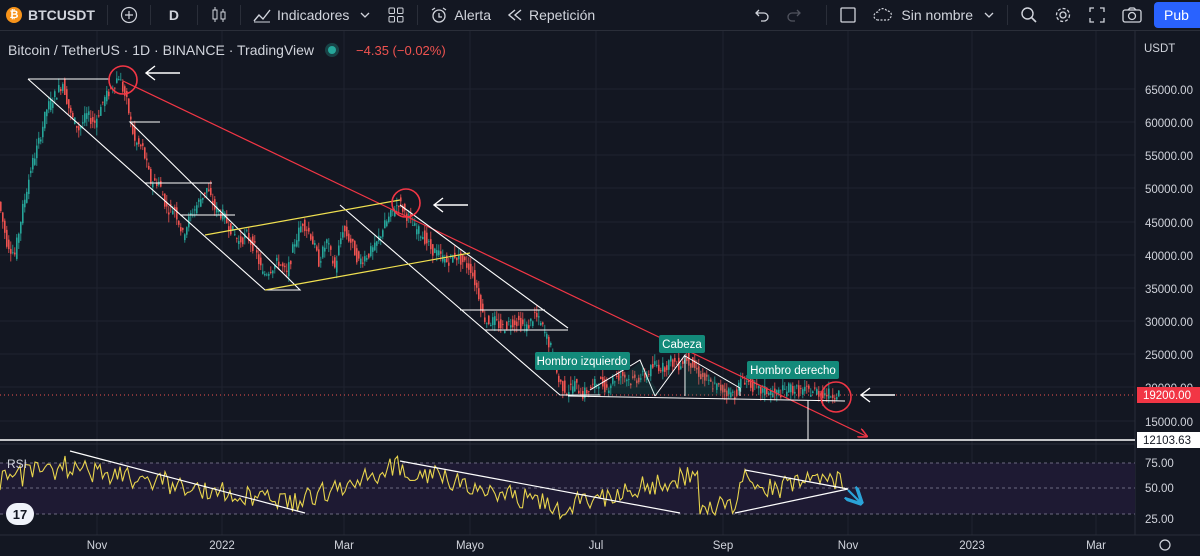  Describe the element at coordinates (1169, 290) in the screenshot. I see `price-tick: 35000.00` at that location.